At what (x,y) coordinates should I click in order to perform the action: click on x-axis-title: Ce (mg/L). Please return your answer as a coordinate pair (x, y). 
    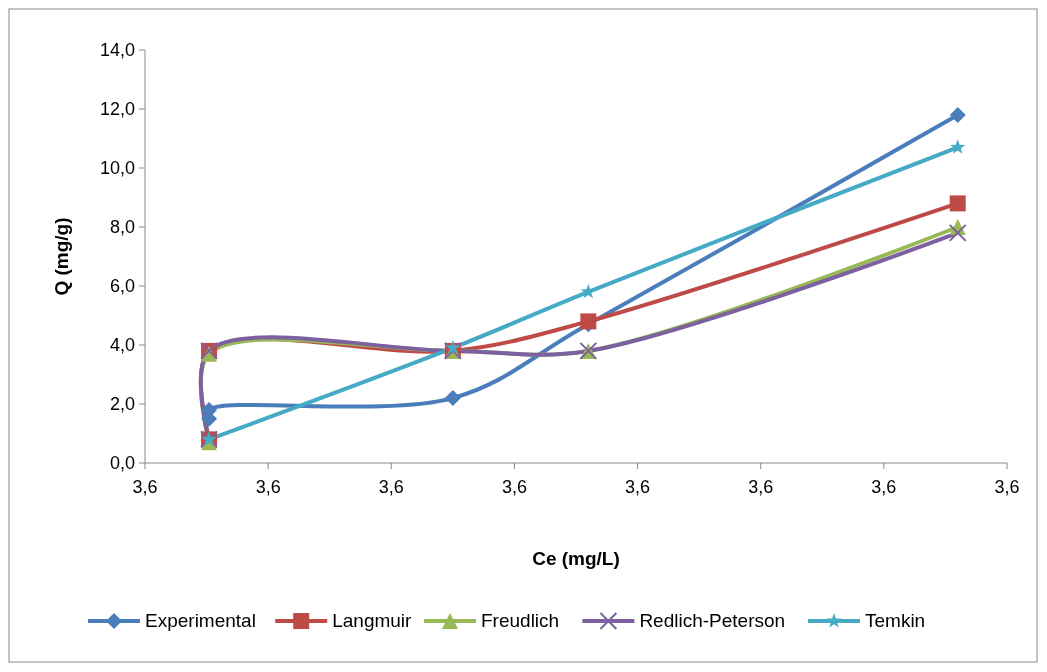
    Looking at the image, I should click on (576, 558).